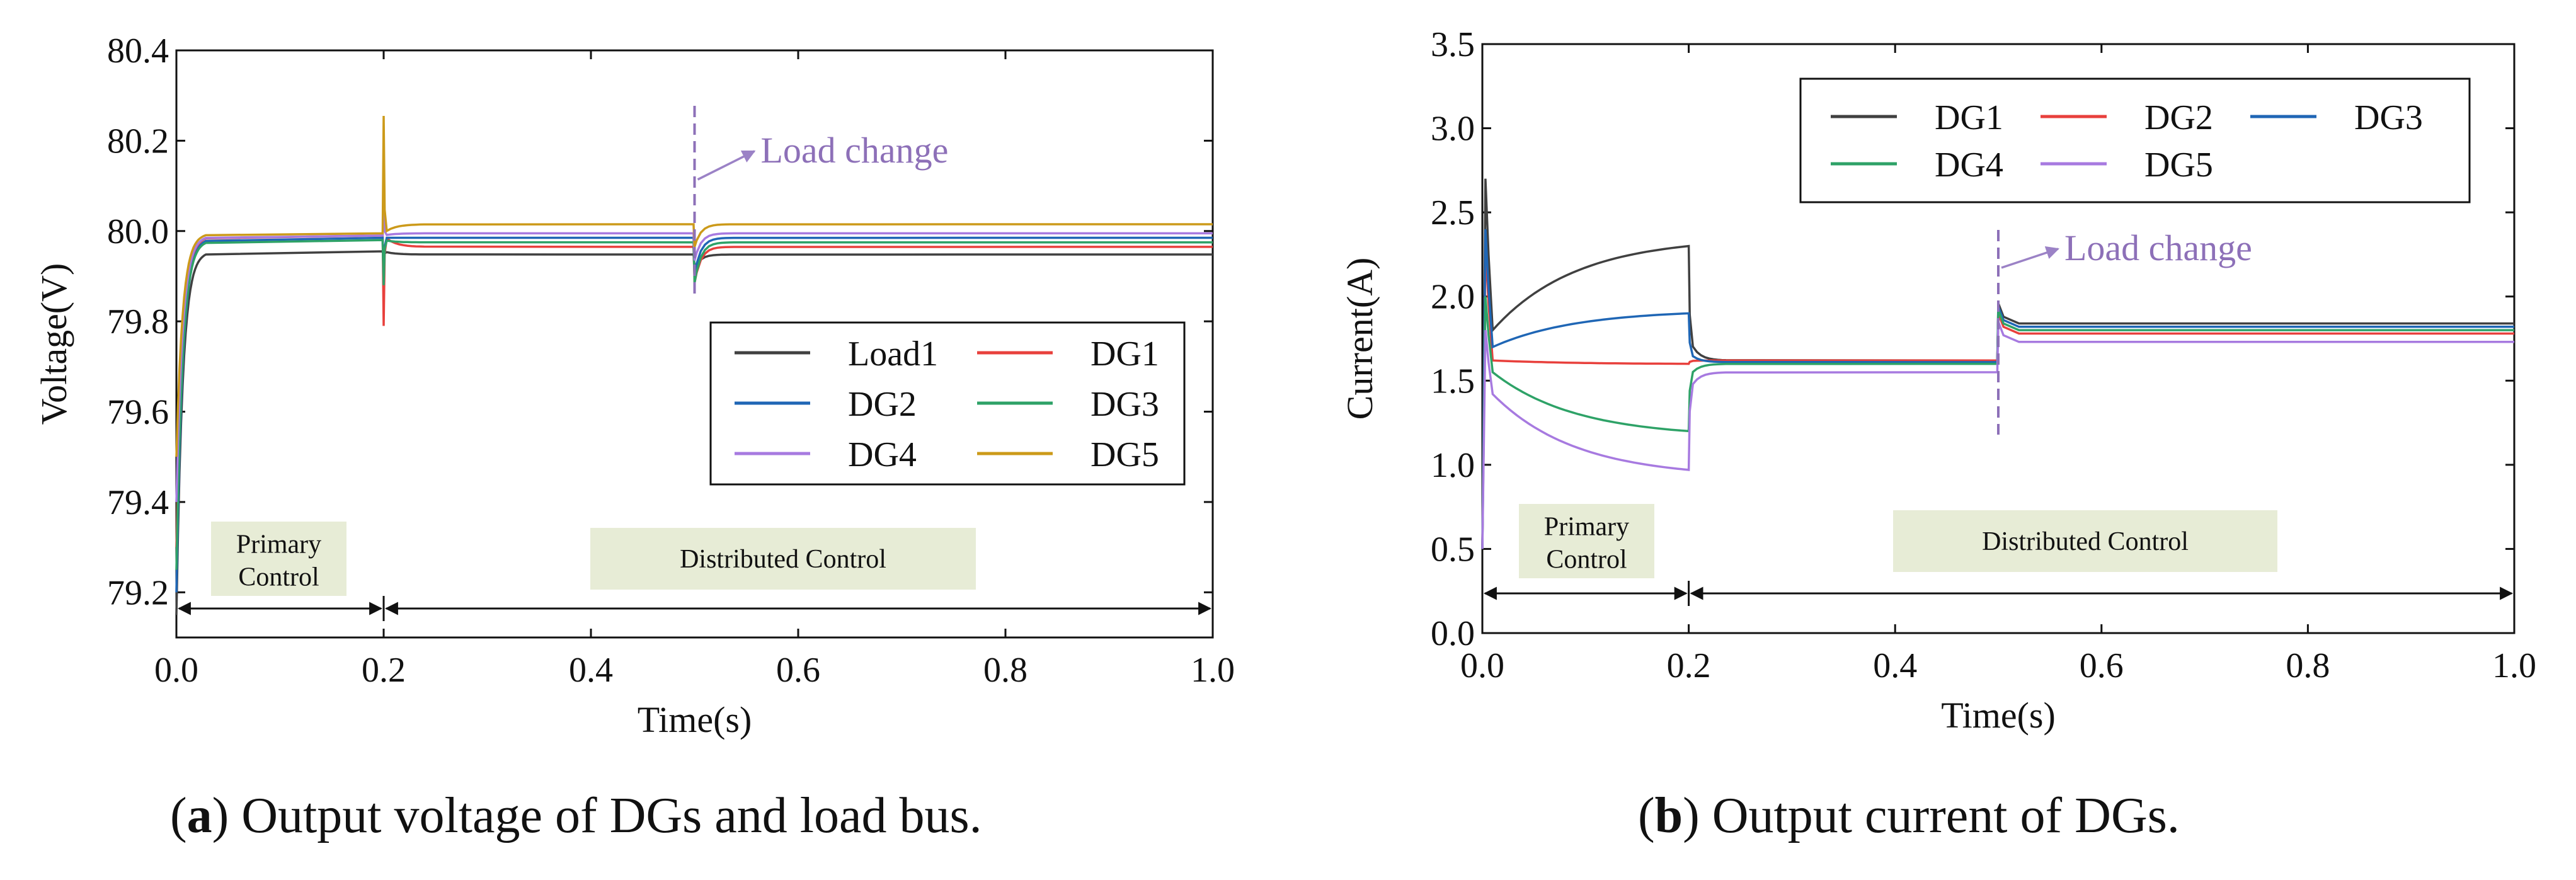 This screenshot has height=880, width=2576. Describe the element at coordinates (138, 412) in the screenshot. I see `y-tick-label: 79.6` at that location.